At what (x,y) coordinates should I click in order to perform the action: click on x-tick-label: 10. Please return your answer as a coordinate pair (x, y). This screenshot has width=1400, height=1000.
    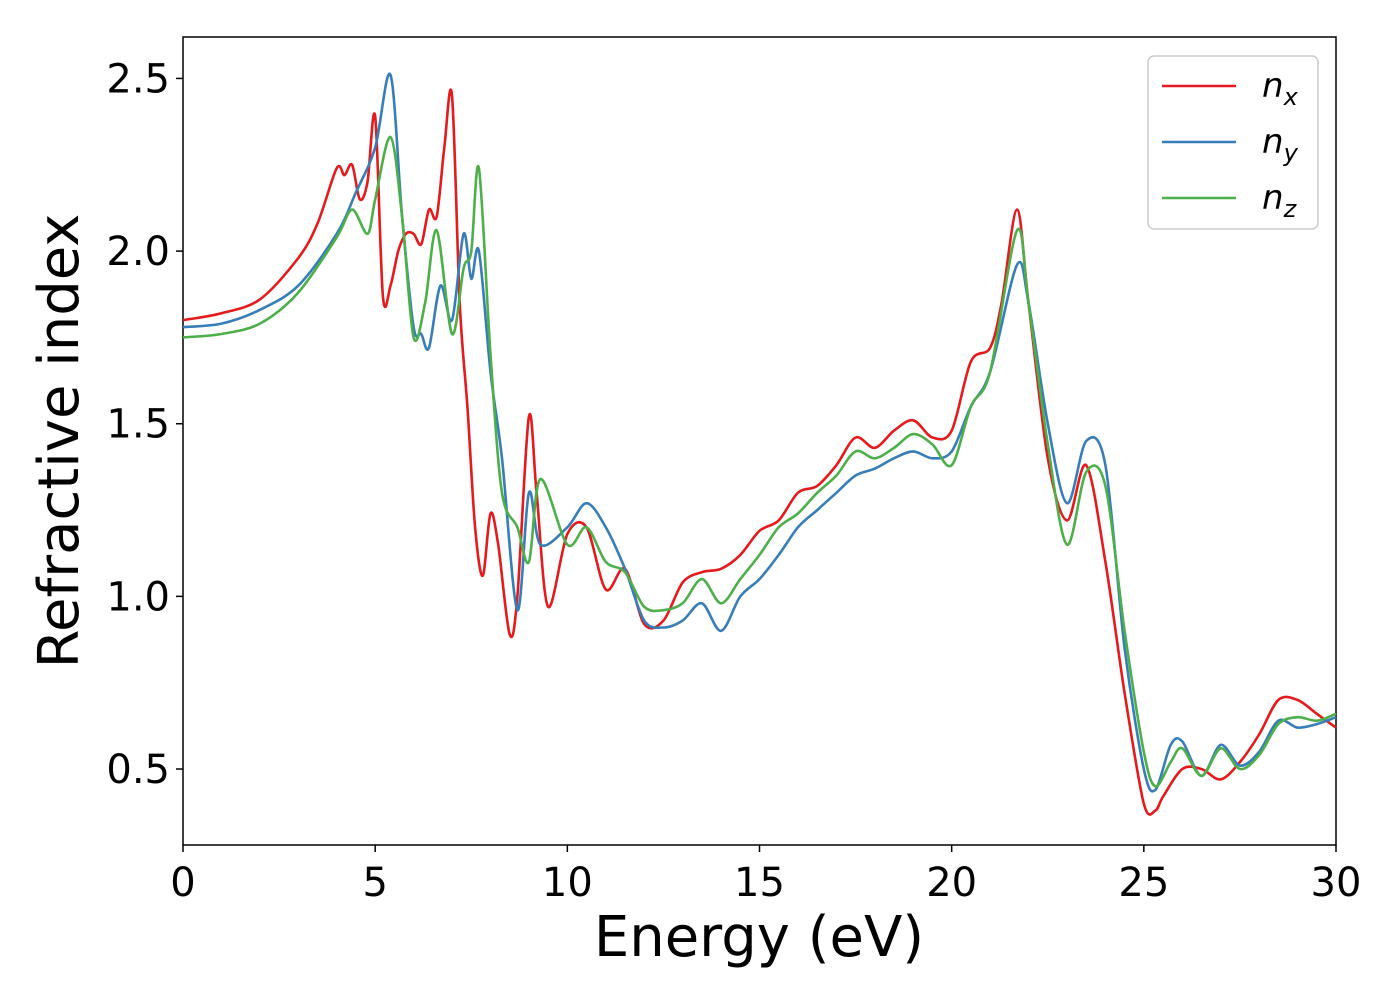
    Looking at the image, I should click on (567, 883).